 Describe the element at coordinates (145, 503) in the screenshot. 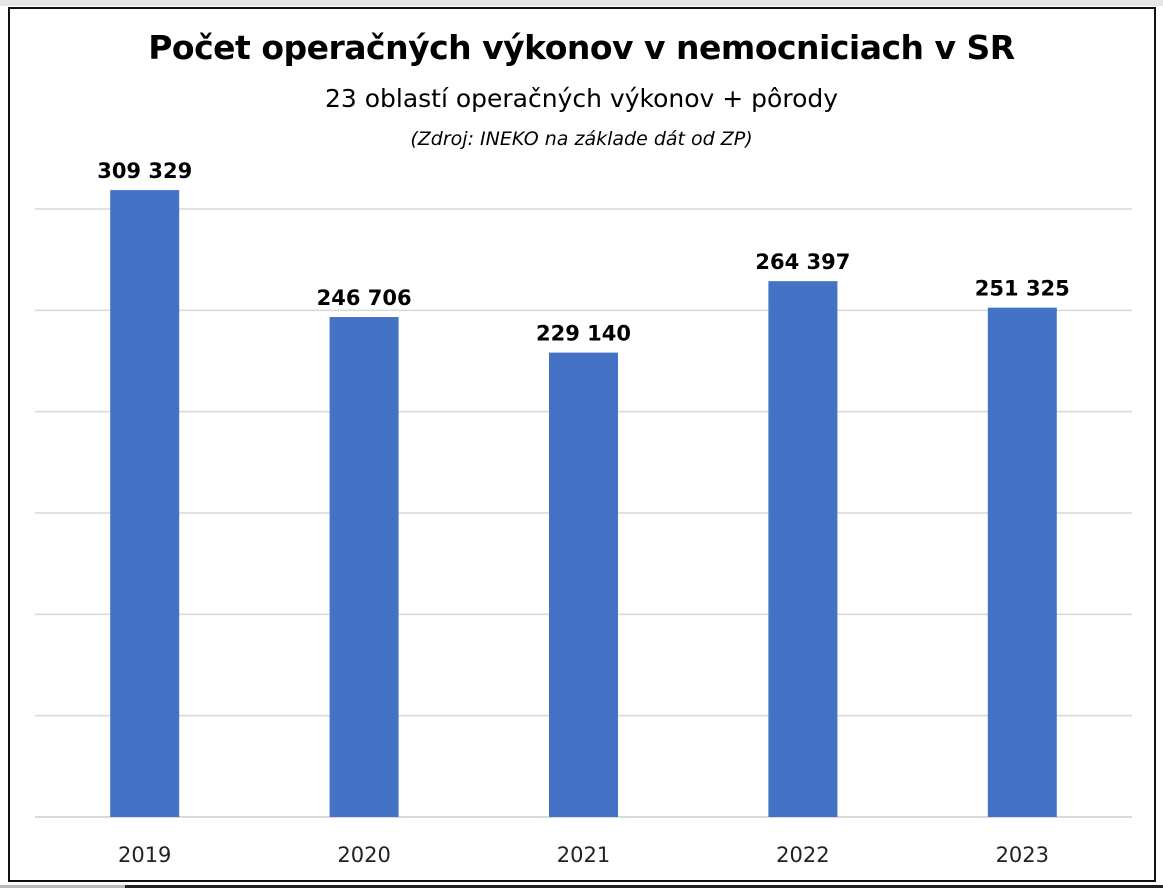

I see `bar-2019` at that location.